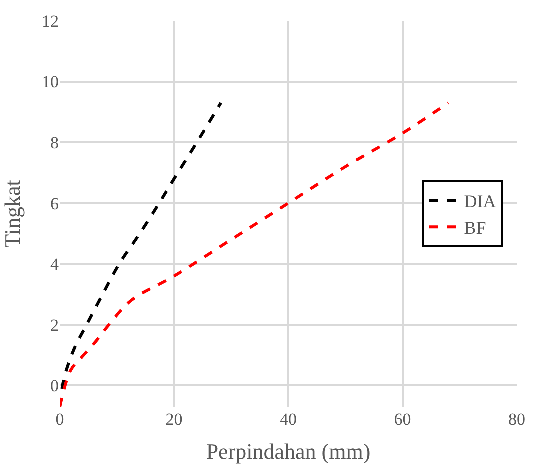  What do you see at coordinates (12, 214) in the screenshot?
I see `y-axis-title: Tingkat` at bounding box center [12, 214].